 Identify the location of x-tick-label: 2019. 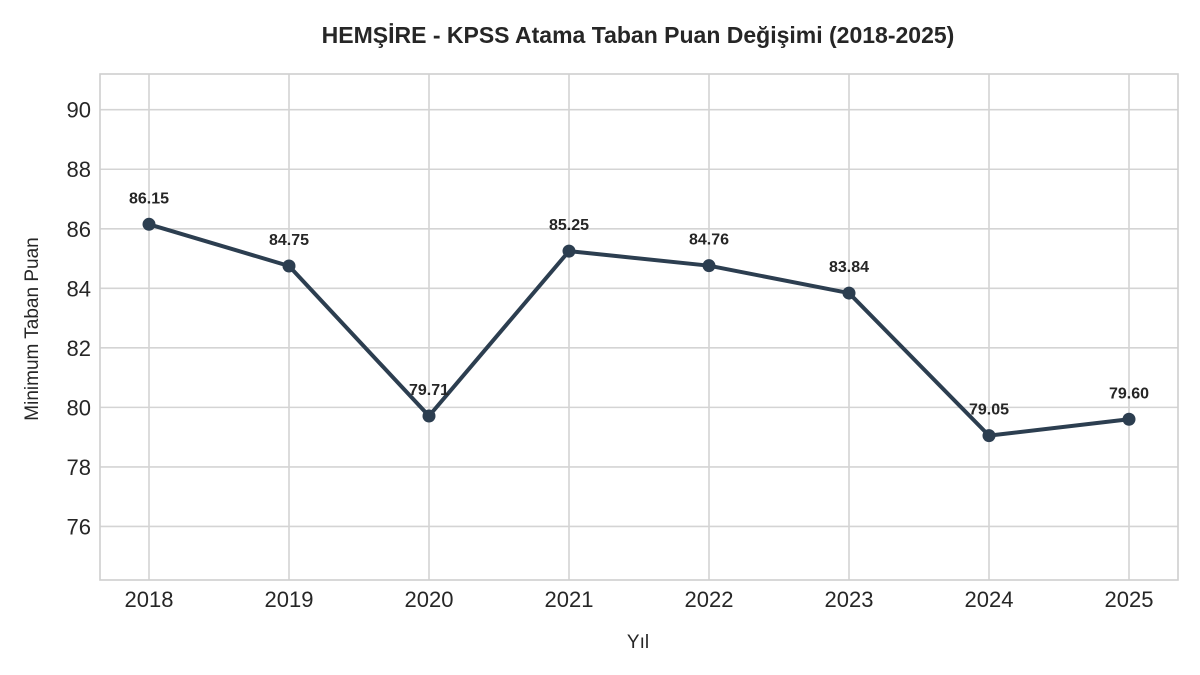
(289, 599).